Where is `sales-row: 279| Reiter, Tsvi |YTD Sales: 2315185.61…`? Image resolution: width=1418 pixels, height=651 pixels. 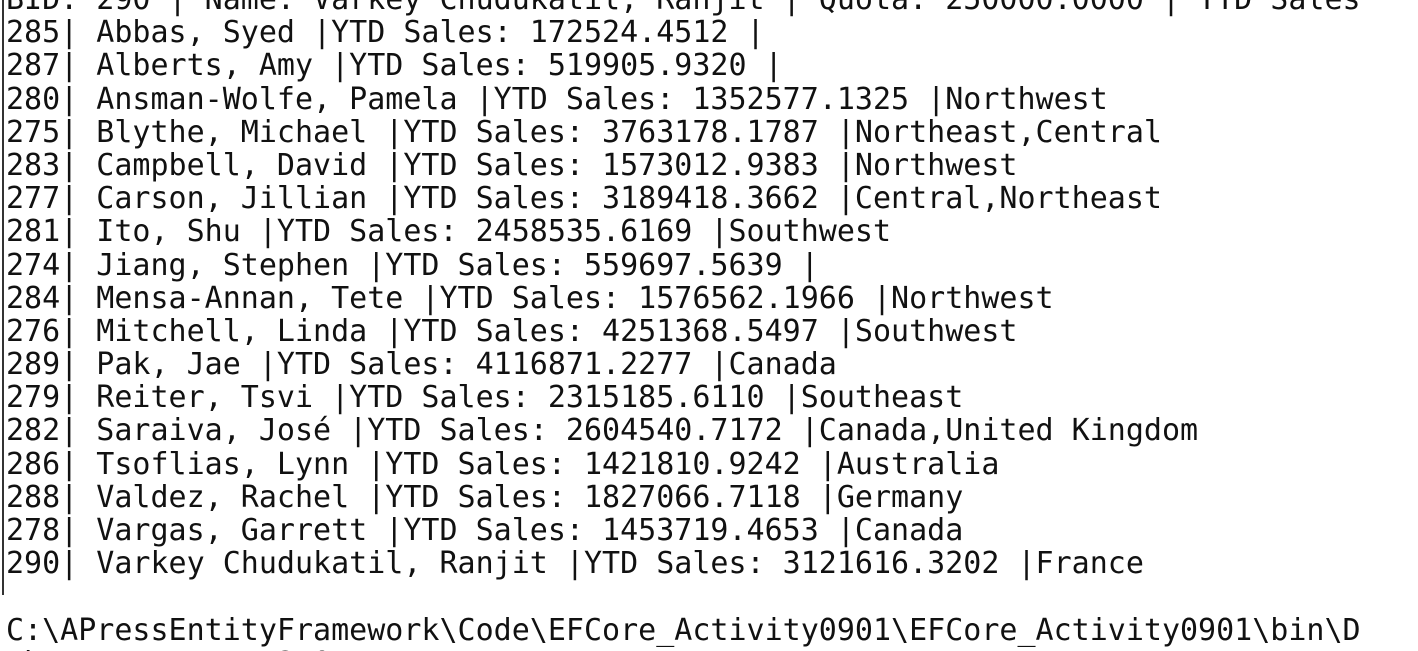
sales-row: 279| Reiter, Tsvi |YTD Sales: 2315185.61… is located at coordinates (485, 398).